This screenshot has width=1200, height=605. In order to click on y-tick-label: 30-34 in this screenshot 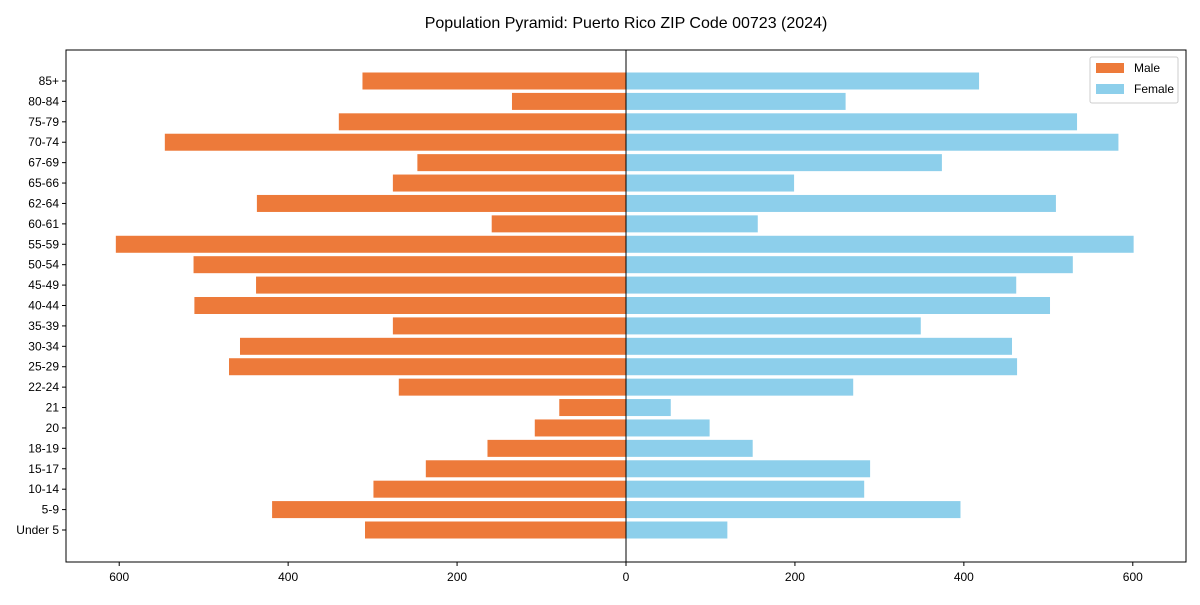, I will do `click(43, 346)`.